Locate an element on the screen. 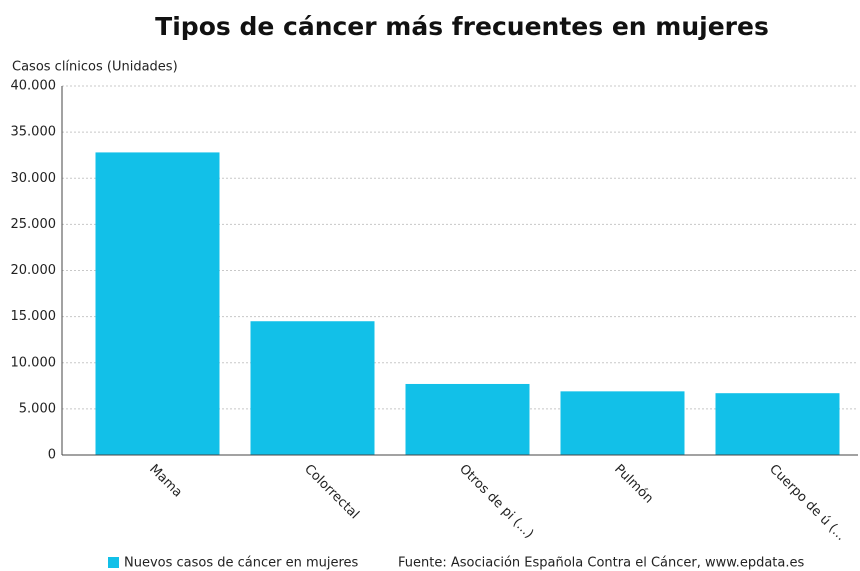 The width and height of the screenshot is (860, 571). y-tick-label: 0 is located at coordinates (52, 455).